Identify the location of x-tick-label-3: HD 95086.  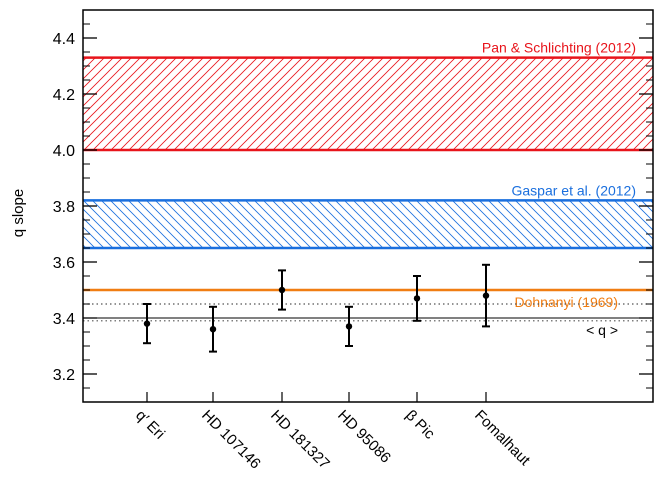
(364, 437).